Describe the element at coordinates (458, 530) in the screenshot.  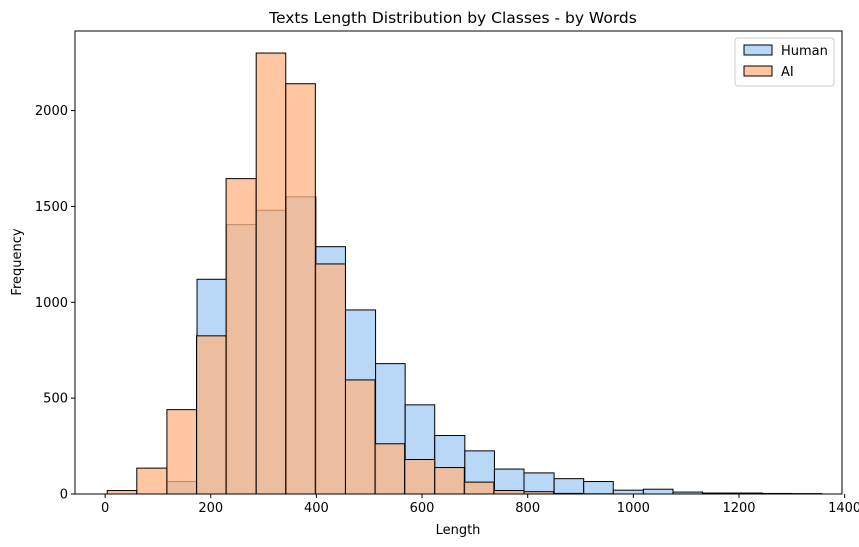
I see `x-axis-label: Length` at that location.